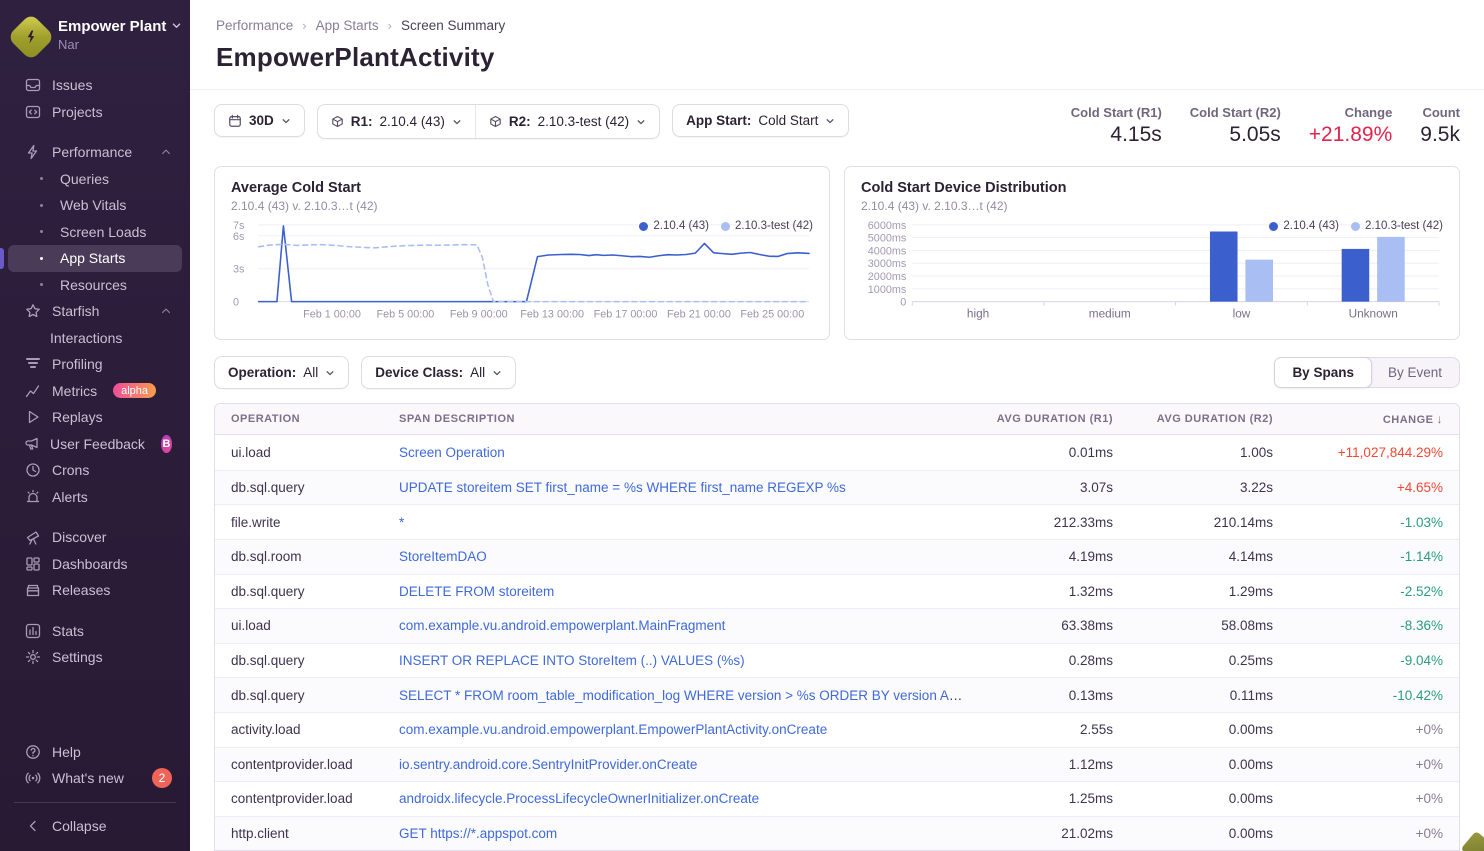 The image size is (1484, 851). What do you see at coordinates (583, 121) in the screenshot?
I see `release-r2-value: 2.10.3-test (42)` at bounding box center [583, 121].